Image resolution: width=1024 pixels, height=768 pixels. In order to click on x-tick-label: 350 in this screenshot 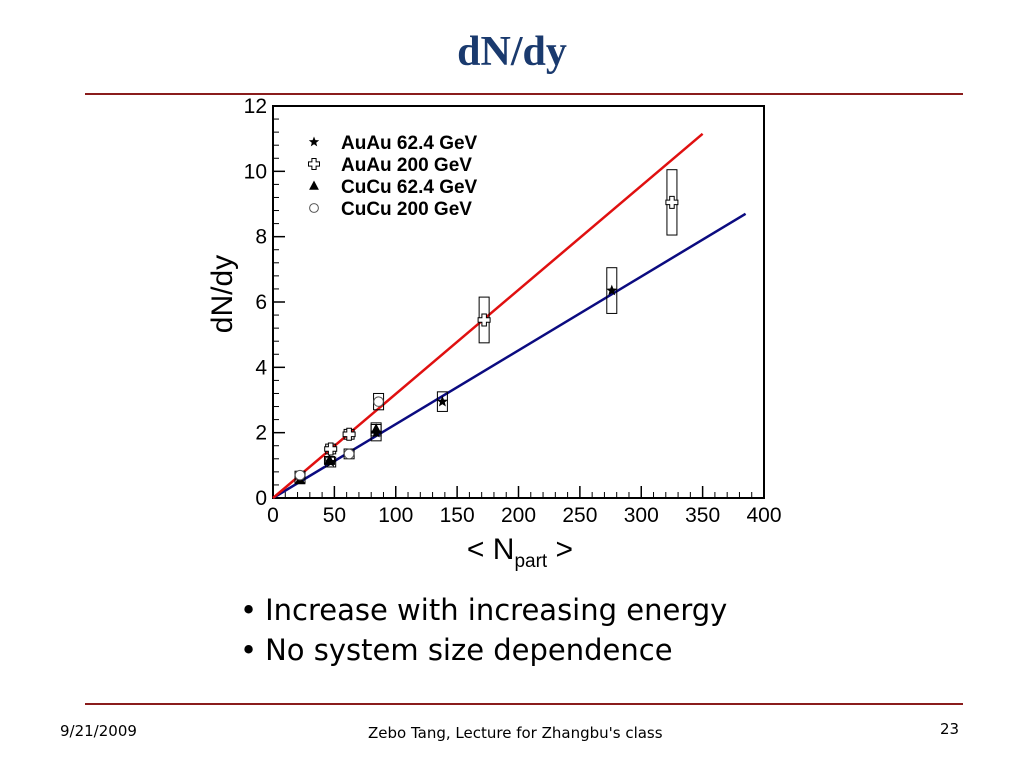, I will do `click(702, 515)`.